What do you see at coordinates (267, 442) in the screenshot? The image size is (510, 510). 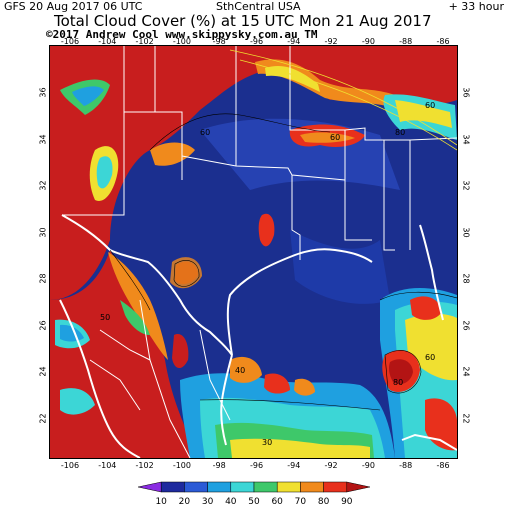 I see `contour-label: 30` at bounding box center [267, 442].